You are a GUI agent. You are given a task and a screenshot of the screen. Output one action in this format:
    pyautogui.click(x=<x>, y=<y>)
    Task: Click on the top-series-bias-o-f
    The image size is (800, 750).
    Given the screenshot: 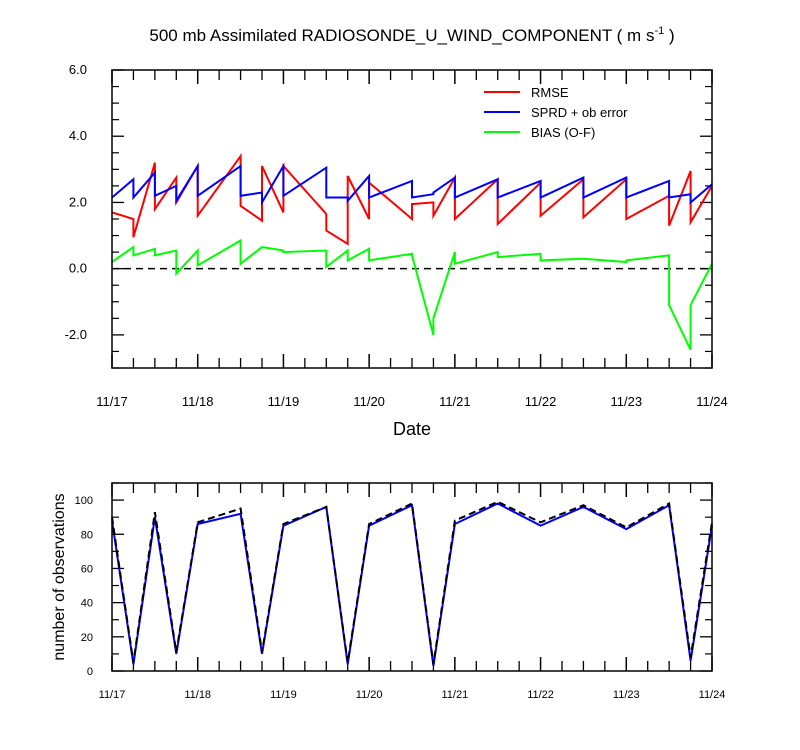 What is the action you would take?
    pyautogui.click(x=412, y=294)
    